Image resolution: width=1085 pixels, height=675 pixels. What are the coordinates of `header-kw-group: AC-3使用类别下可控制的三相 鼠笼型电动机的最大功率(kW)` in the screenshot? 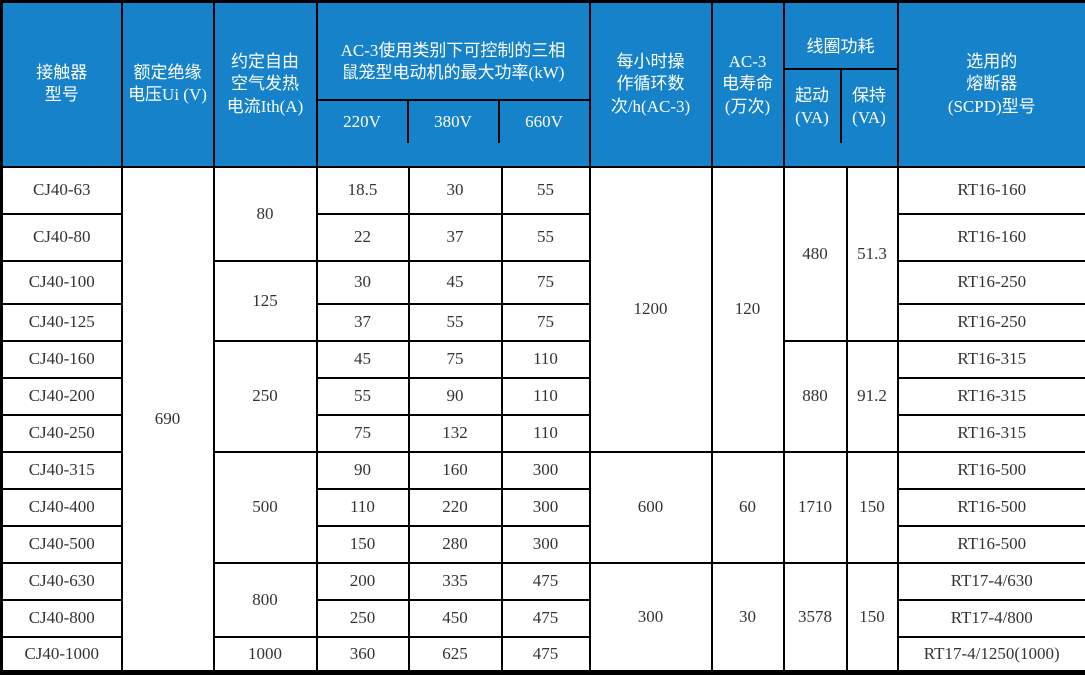 It's located at (453, 63).